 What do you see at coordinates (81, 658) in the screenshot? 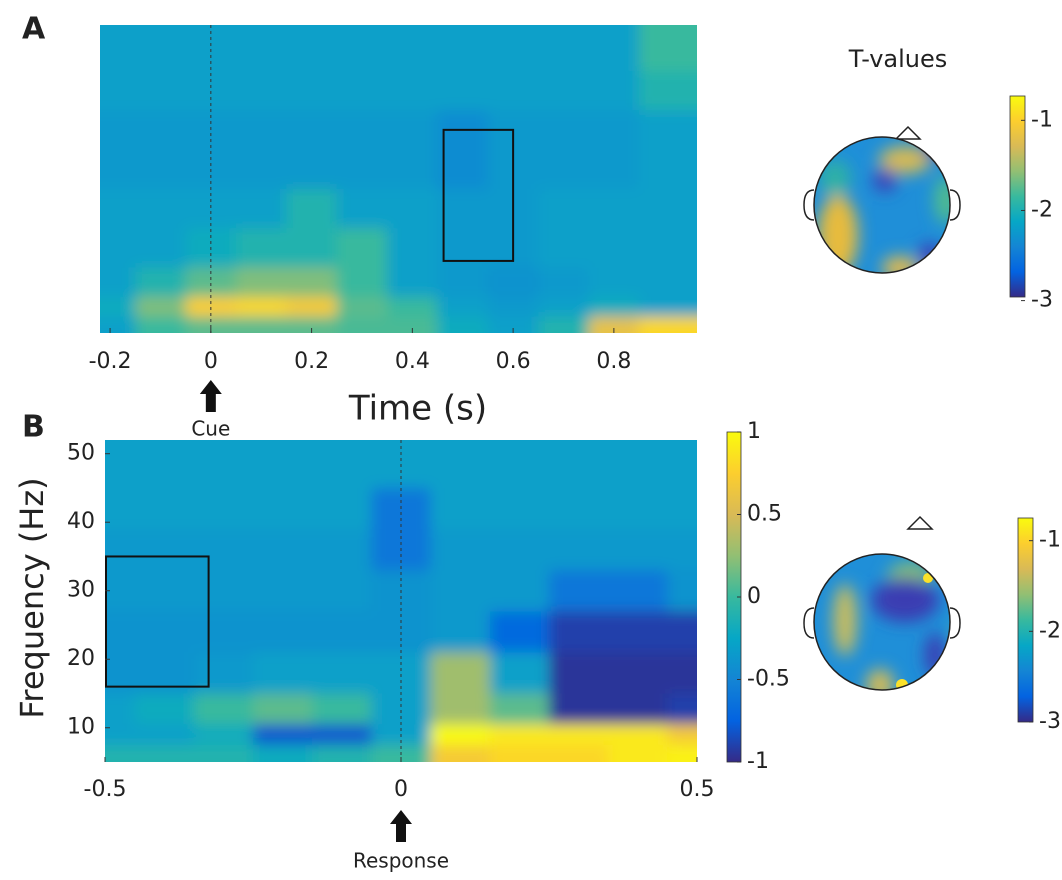
I see `y-tick-label: 20` at bounding box center [81, 658].